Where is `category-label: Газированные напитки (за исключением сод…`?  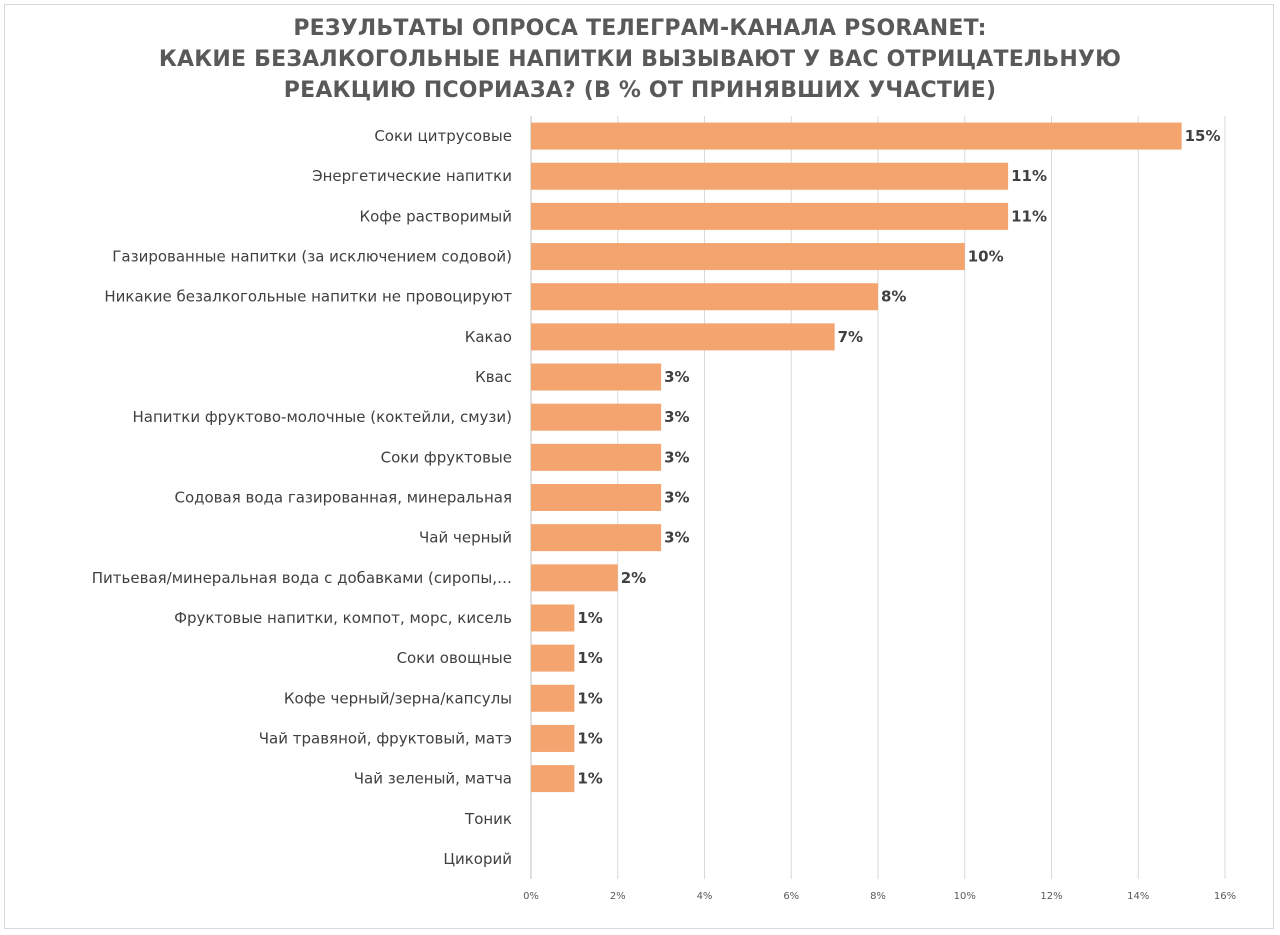 category-label: Газированные напитки (за исключением сод… is located at coordinates (312, 257).